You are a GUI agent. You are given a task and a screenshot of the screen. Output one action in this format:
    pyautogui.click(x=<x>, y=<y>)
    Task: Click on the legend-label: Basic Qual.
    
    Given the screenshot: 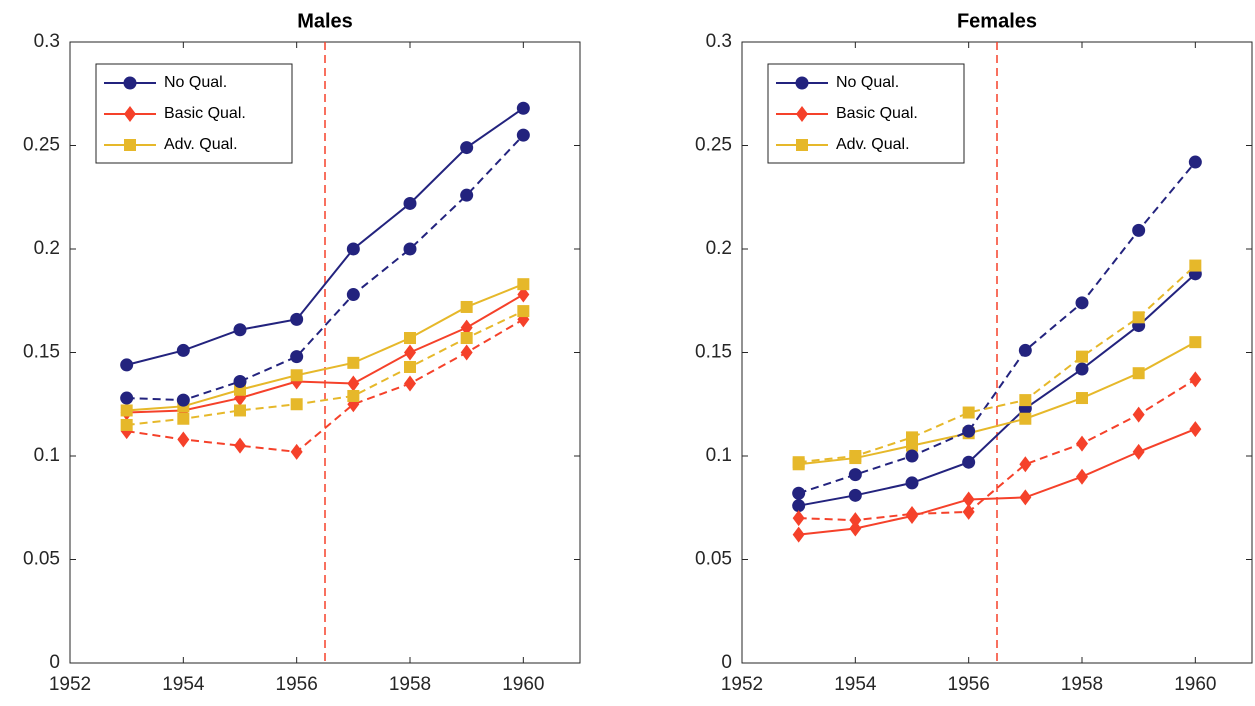 What is the action you would take?
    pyautogui.click(x=877, y=113)
    